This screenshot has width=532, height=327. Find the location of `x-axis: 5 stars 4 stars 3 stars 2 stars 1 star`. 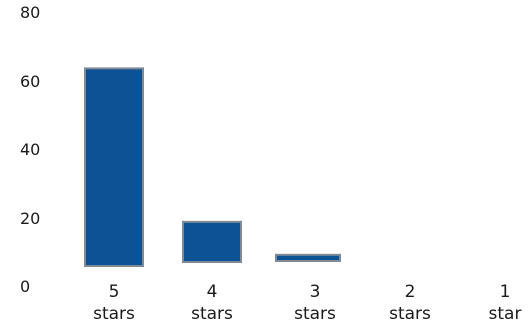

x-axis: 5 stars 4 stars 3 stars 2 stars 1 star is located at coordinates (307, 303).